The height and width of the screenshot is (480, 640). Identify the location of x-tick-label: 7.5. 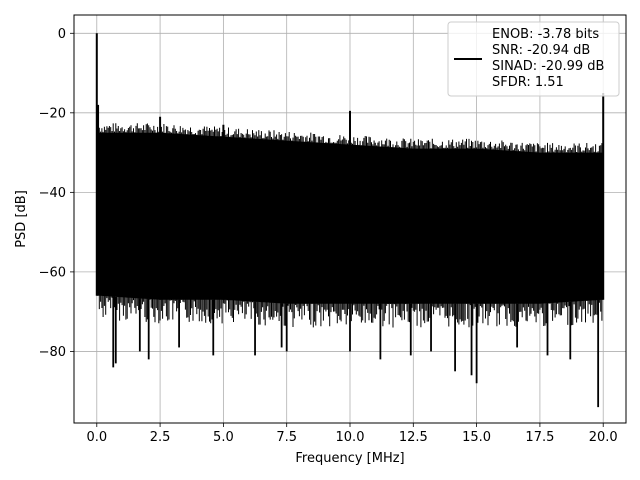
(286, 437).